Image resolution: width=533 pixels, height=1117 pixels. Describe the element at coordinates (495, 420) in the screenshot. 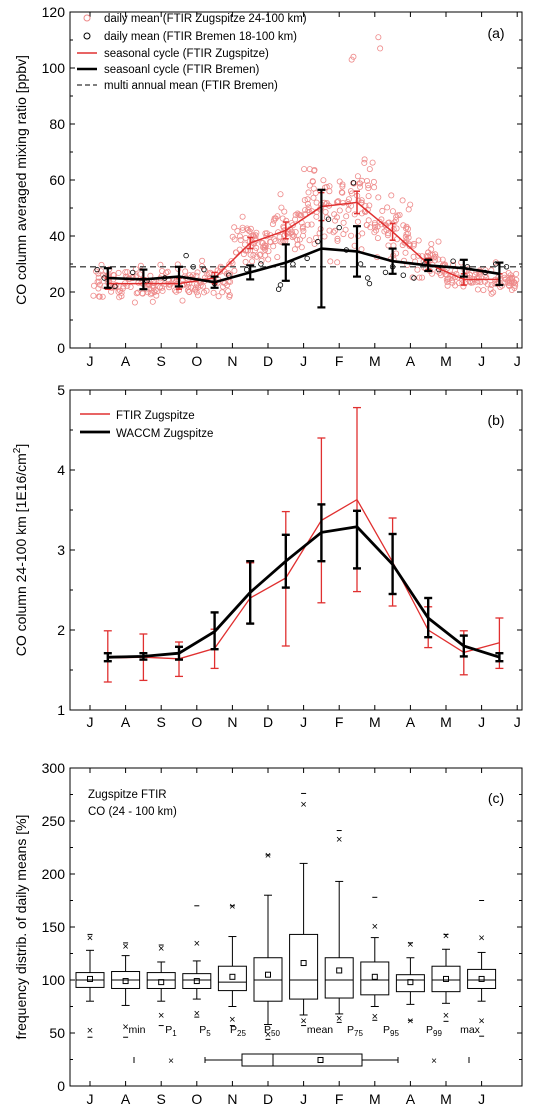

I see `panel-b-label: (b)` at that location.